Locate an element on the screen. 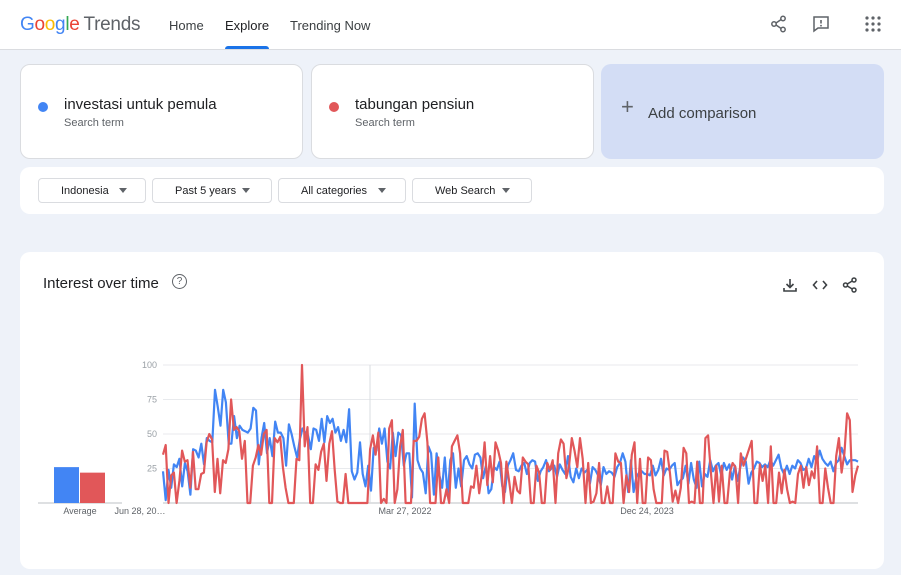 Image resolution: width=901 pixels, height=575 pixels. y-tick-label: 25 is located at coordinates (152, 469).